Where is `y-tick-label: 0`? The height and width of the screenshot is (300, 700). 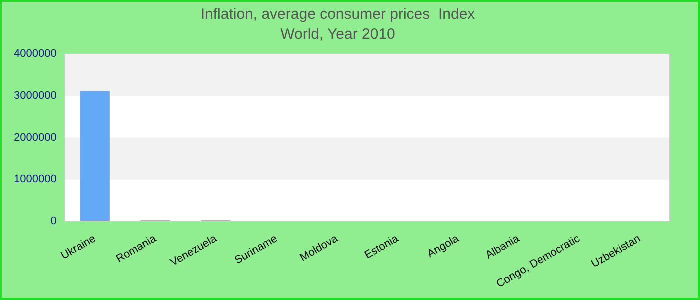 y-tick-label: 0 is located at coordinates (53, 222).